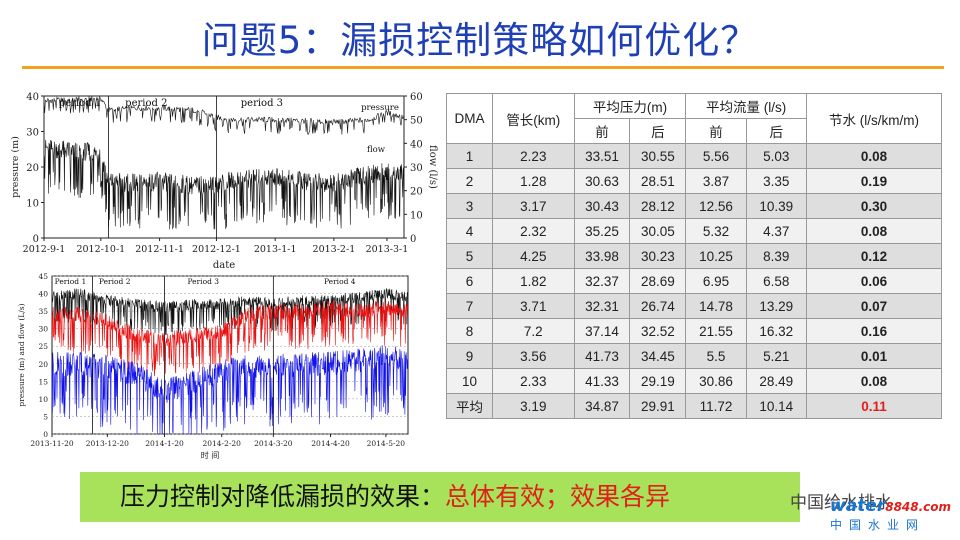 This screenshot has height=540, width=960. What do you see at coordinates (469, 231) in the screenshot?
I see `table-cell: 4` at bounding box center [469, 231].